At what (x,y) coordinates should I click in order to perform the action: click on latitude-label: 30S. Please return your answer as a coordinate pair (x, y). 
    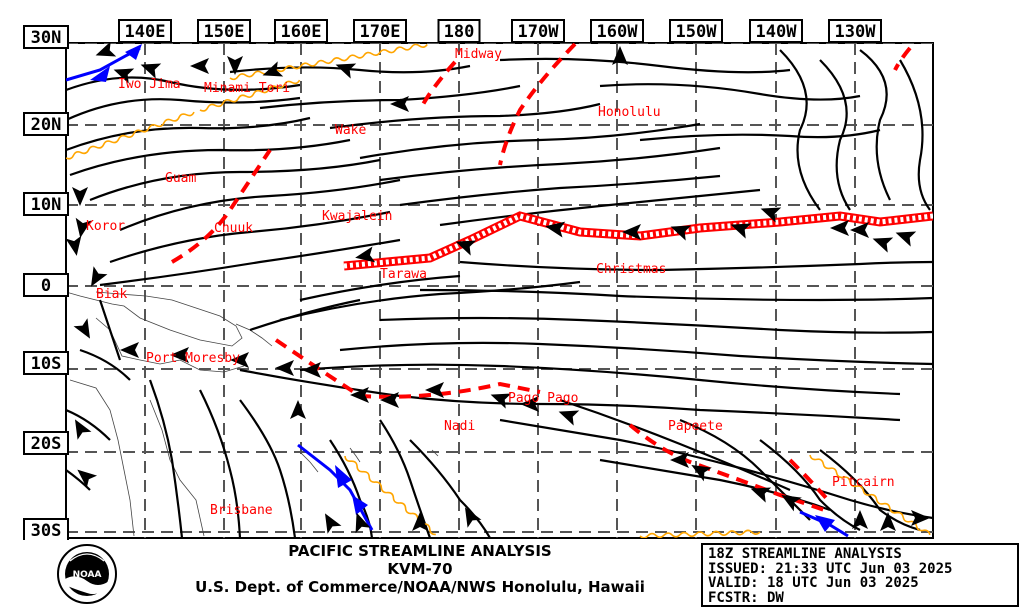
    Looking at the image, I should click on (46, 530).